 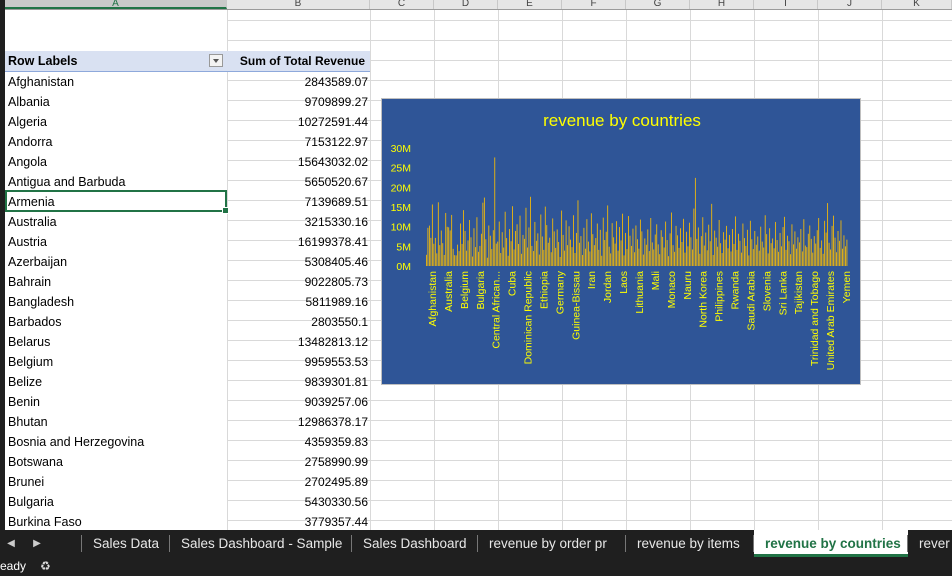 What do you see at coordinates (548, 543) in the screenshot?
I see `sheet-tab: revenue by order pr` at bounding box center [548, 543].